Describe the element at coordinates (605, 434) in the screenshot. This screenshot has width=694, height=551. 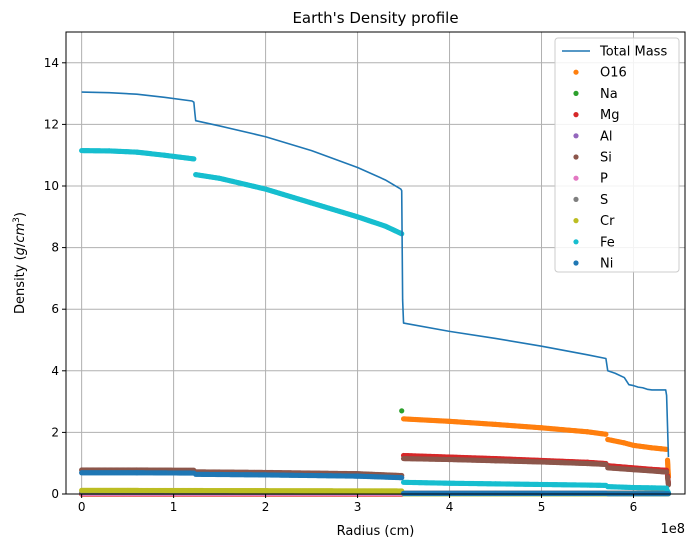
I see `data-point-o16` at that location.